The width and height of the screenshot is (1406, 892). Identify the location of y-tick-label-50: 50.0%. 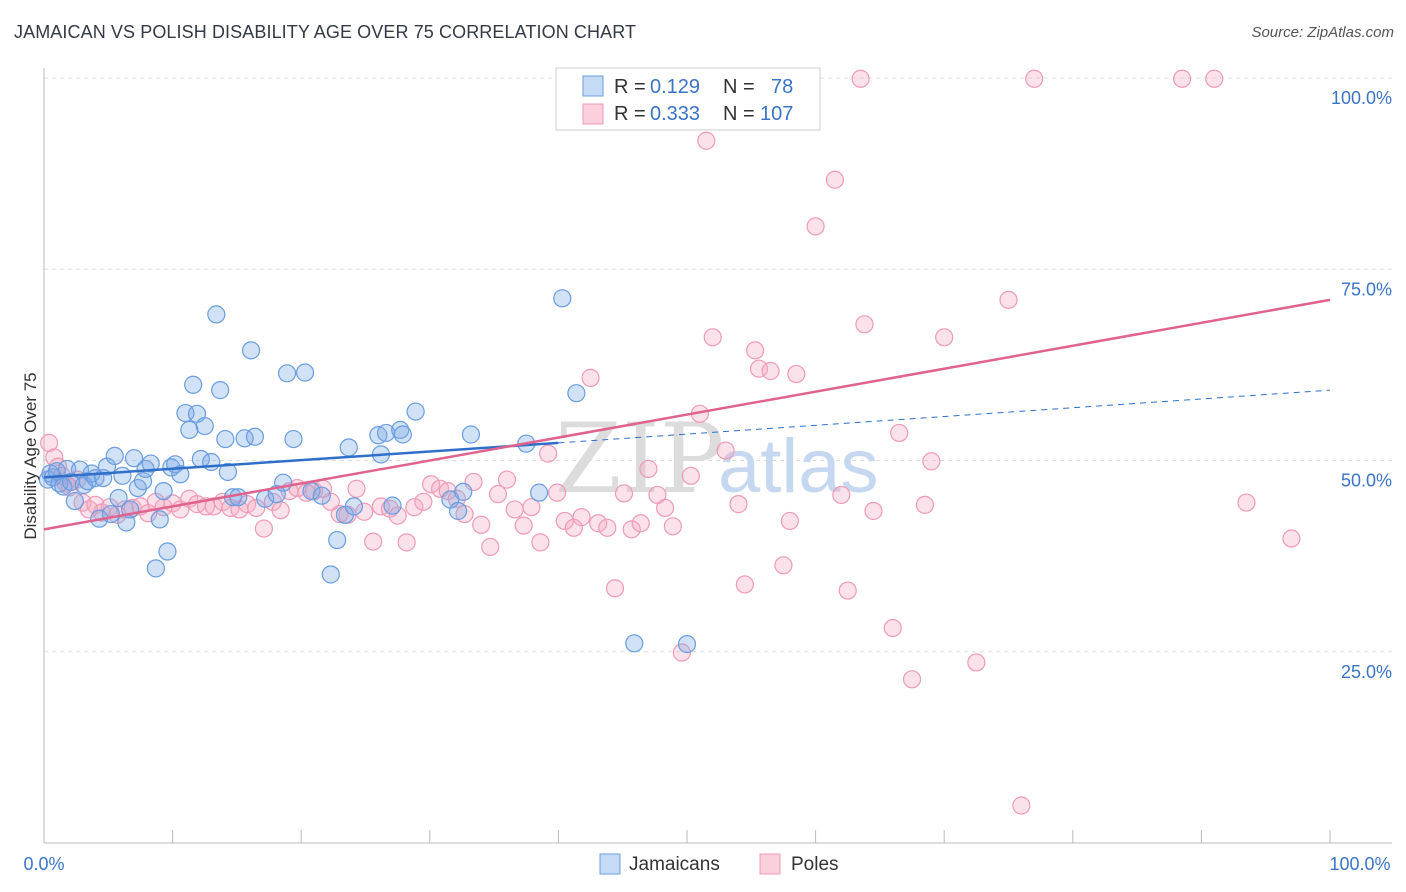
(1366, 481).